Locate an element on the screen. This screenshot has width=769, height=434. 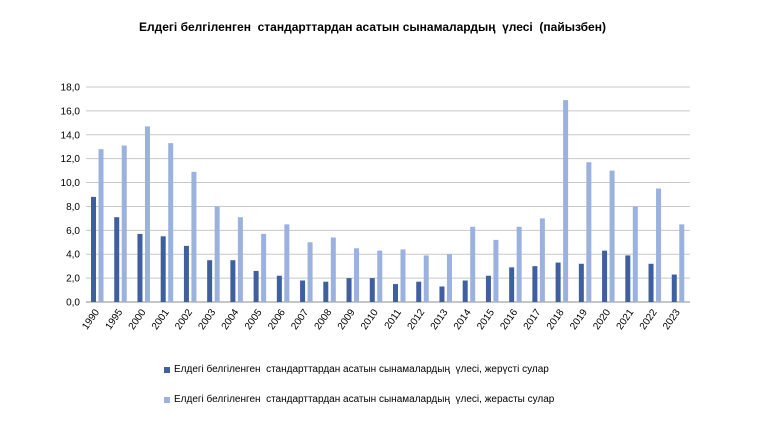
y-tick-label: 2,0 is located at coordinates (73, 279).